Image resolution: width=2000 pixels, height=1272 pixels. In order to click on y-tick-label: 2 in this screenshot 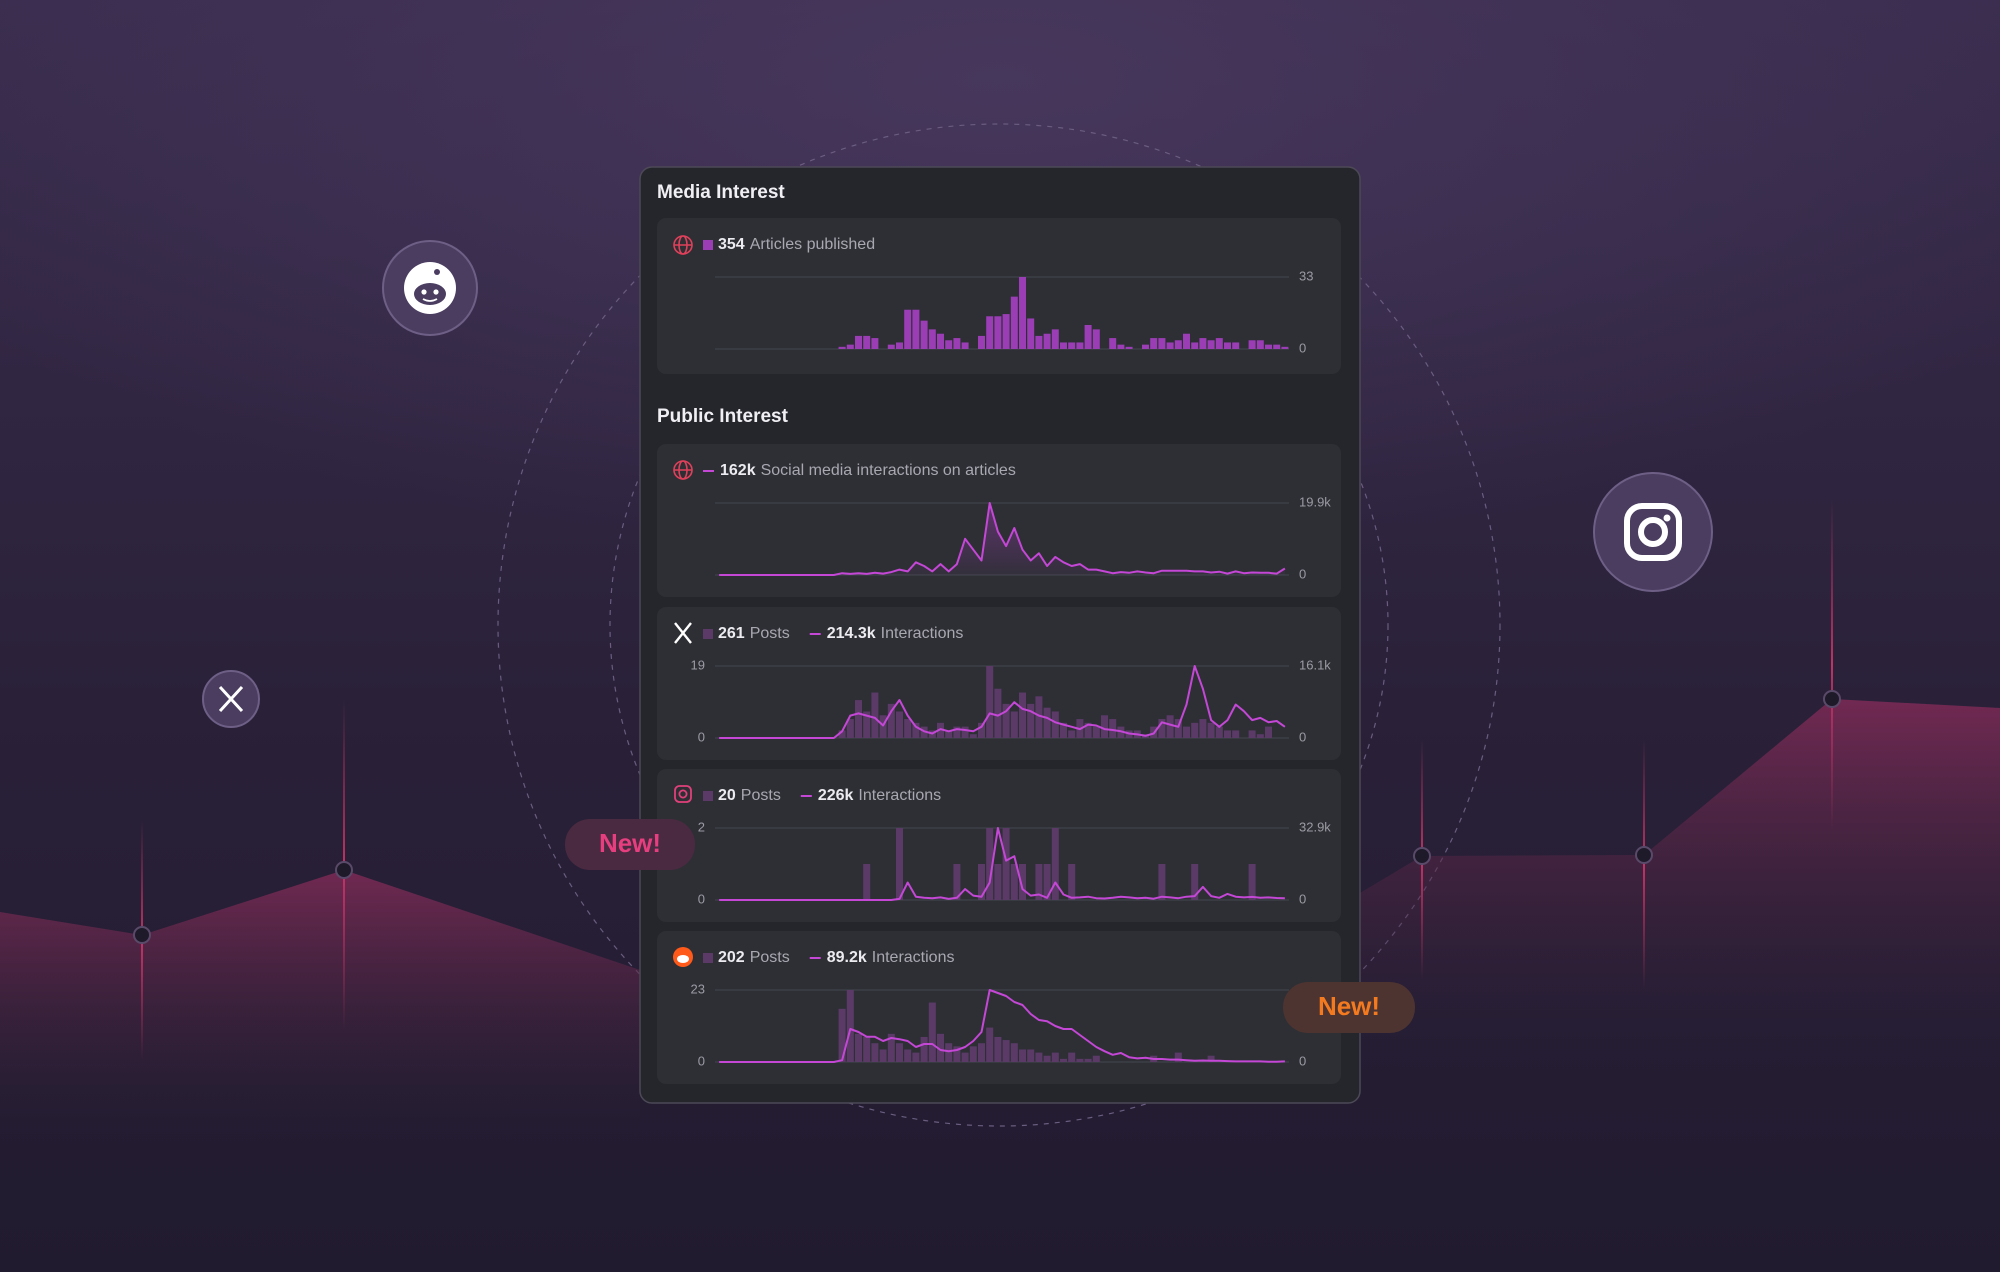, I will do `click(701, 826)`.